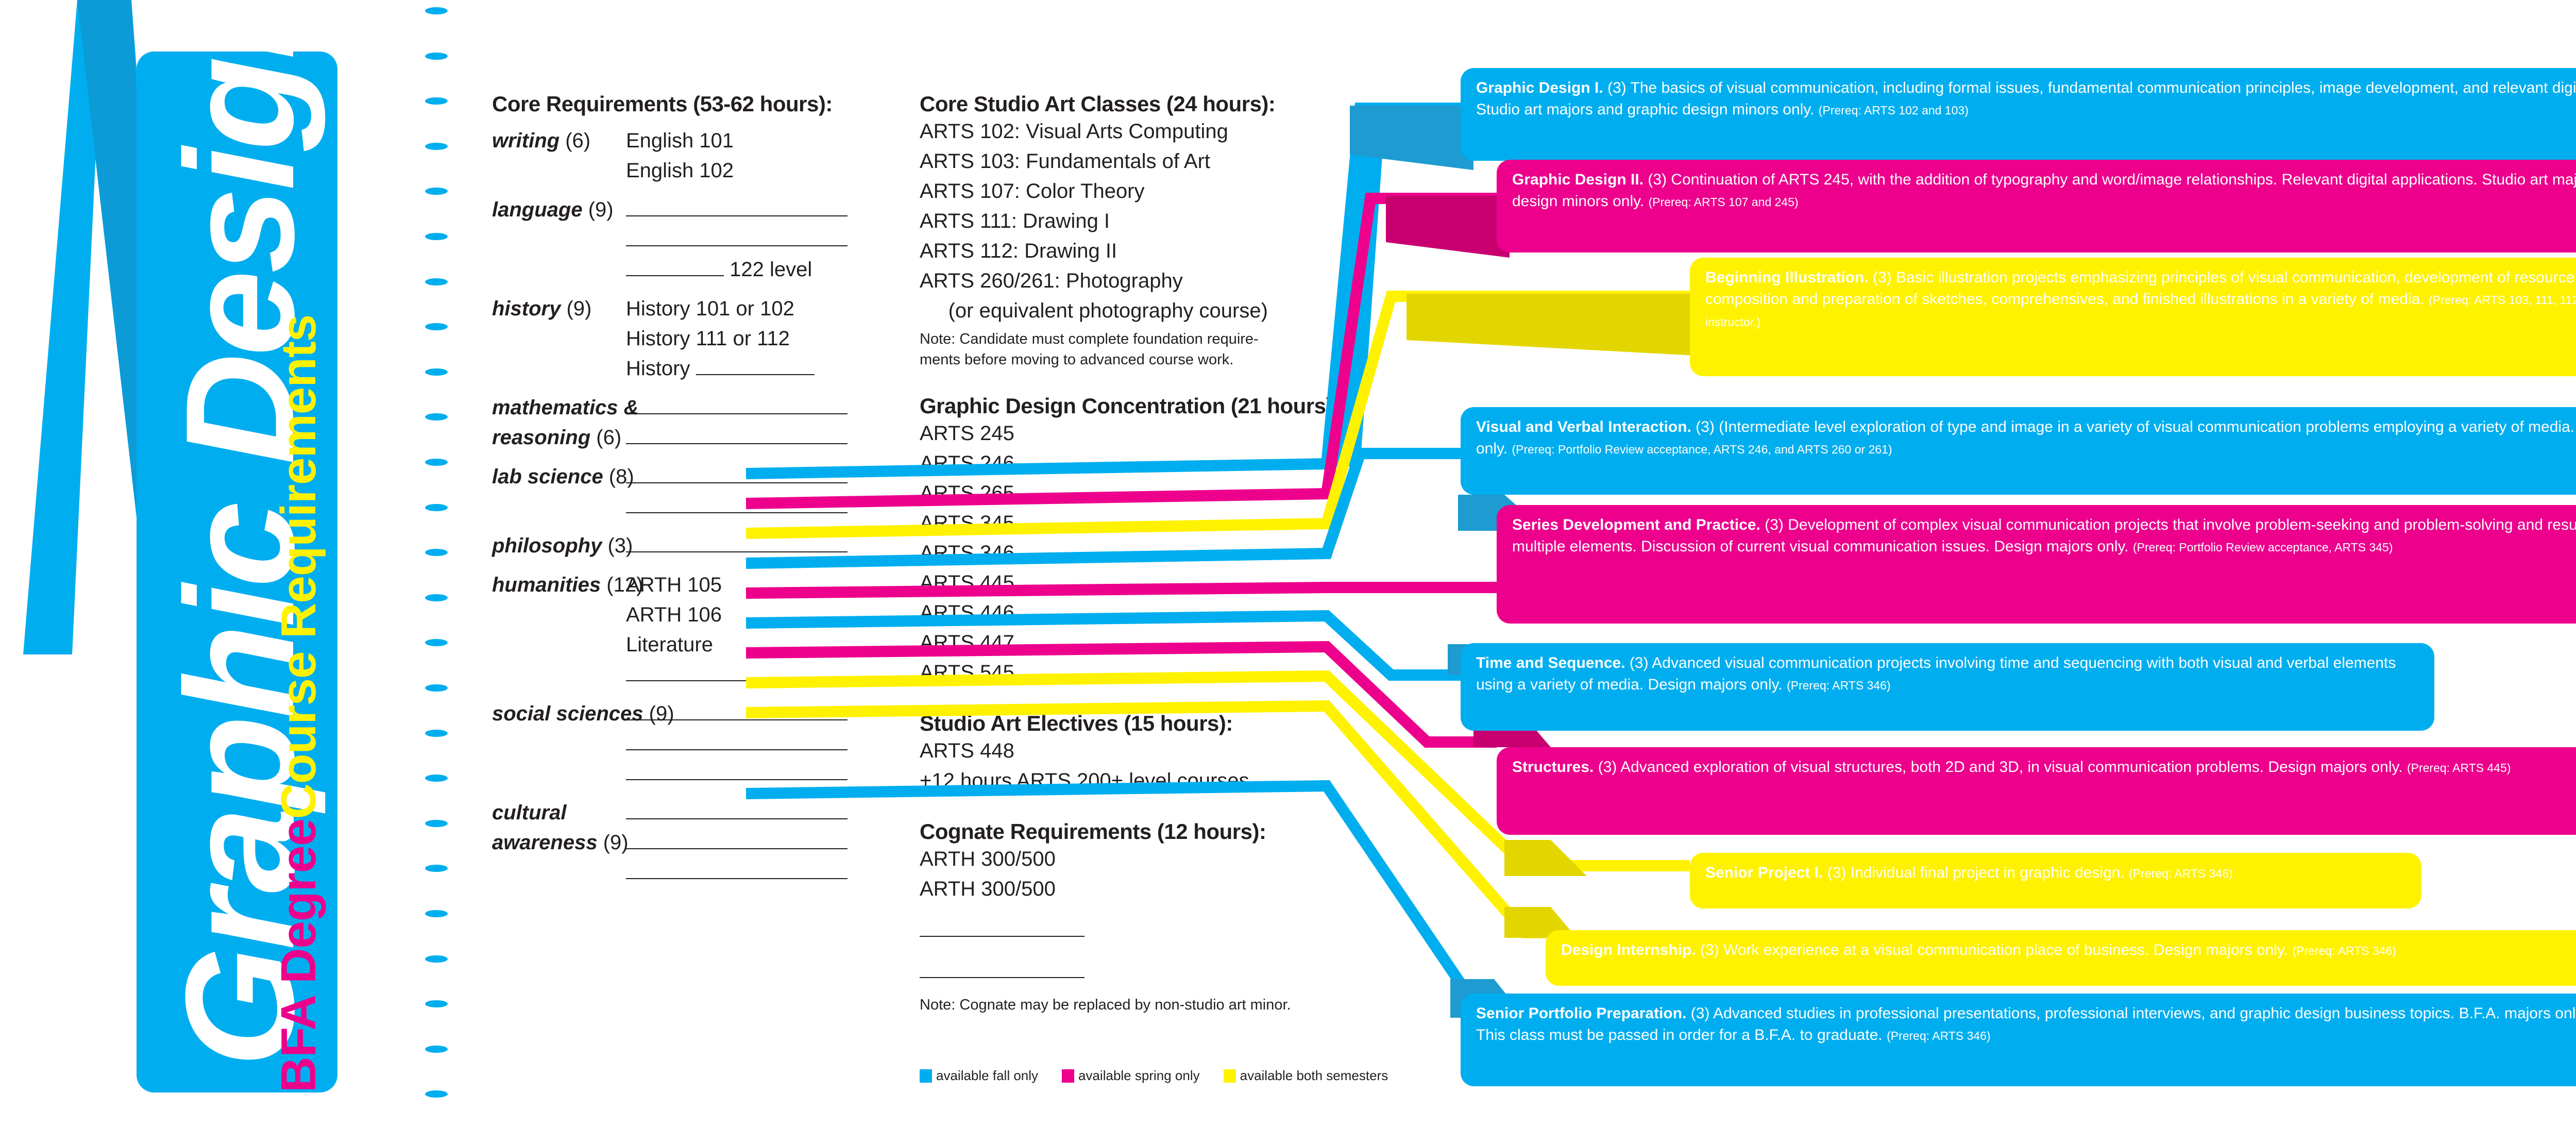  I want to click on core-requirement-row: language (9) 122 level, so click(688, 239).